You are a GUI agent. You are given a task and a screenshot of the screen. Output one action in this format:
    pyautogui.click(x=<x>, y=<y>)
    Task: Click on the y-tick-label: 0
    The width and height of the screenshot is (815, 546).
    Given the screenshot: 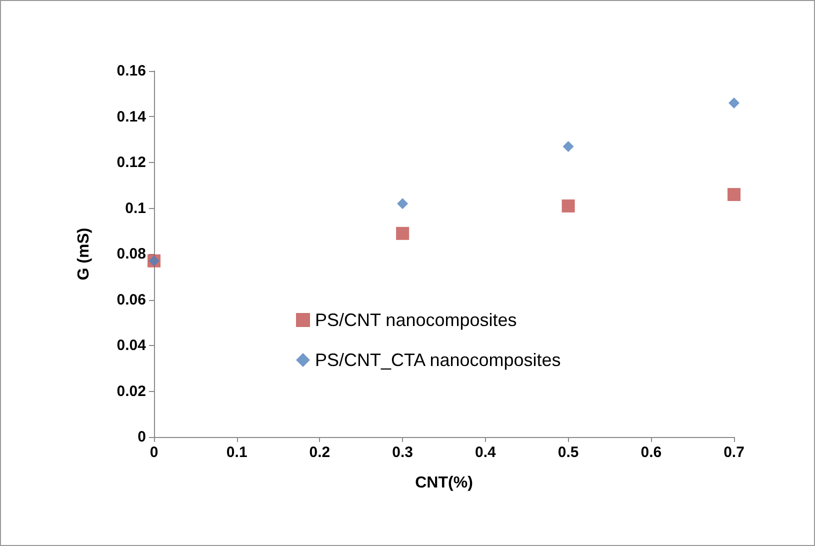 What is the action you would take?
    pyautogui.click(x=142, y=437)
    